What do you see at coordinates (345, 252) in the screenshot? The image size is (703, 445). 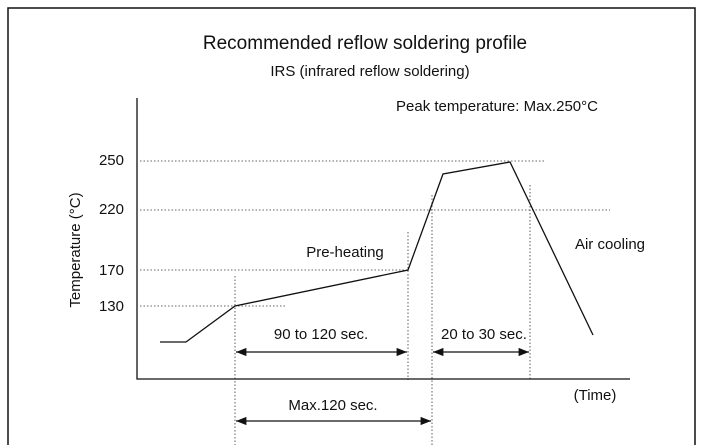 I see `phase-label: Pre-heating` at bounding box center [345, 252].